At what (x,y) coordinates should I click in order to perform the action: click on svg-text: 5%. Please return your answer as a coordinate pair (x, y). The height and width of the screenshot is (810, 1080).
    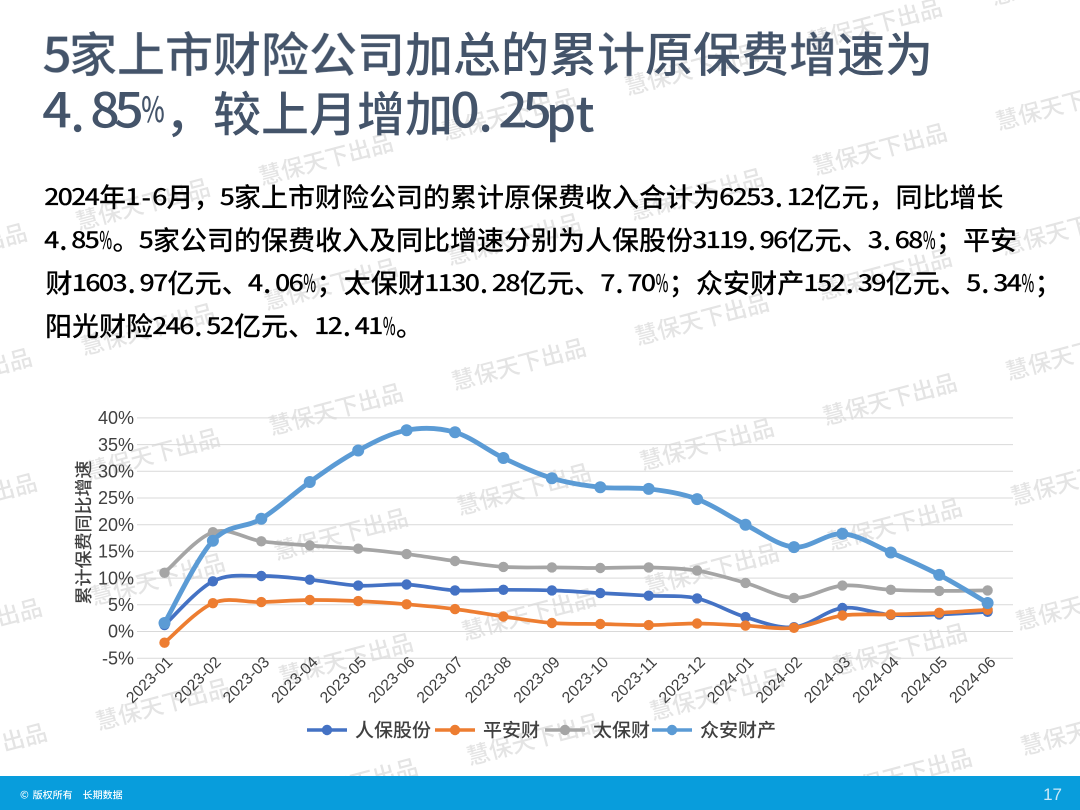
    Looking at the image, I should click on (121, 605).